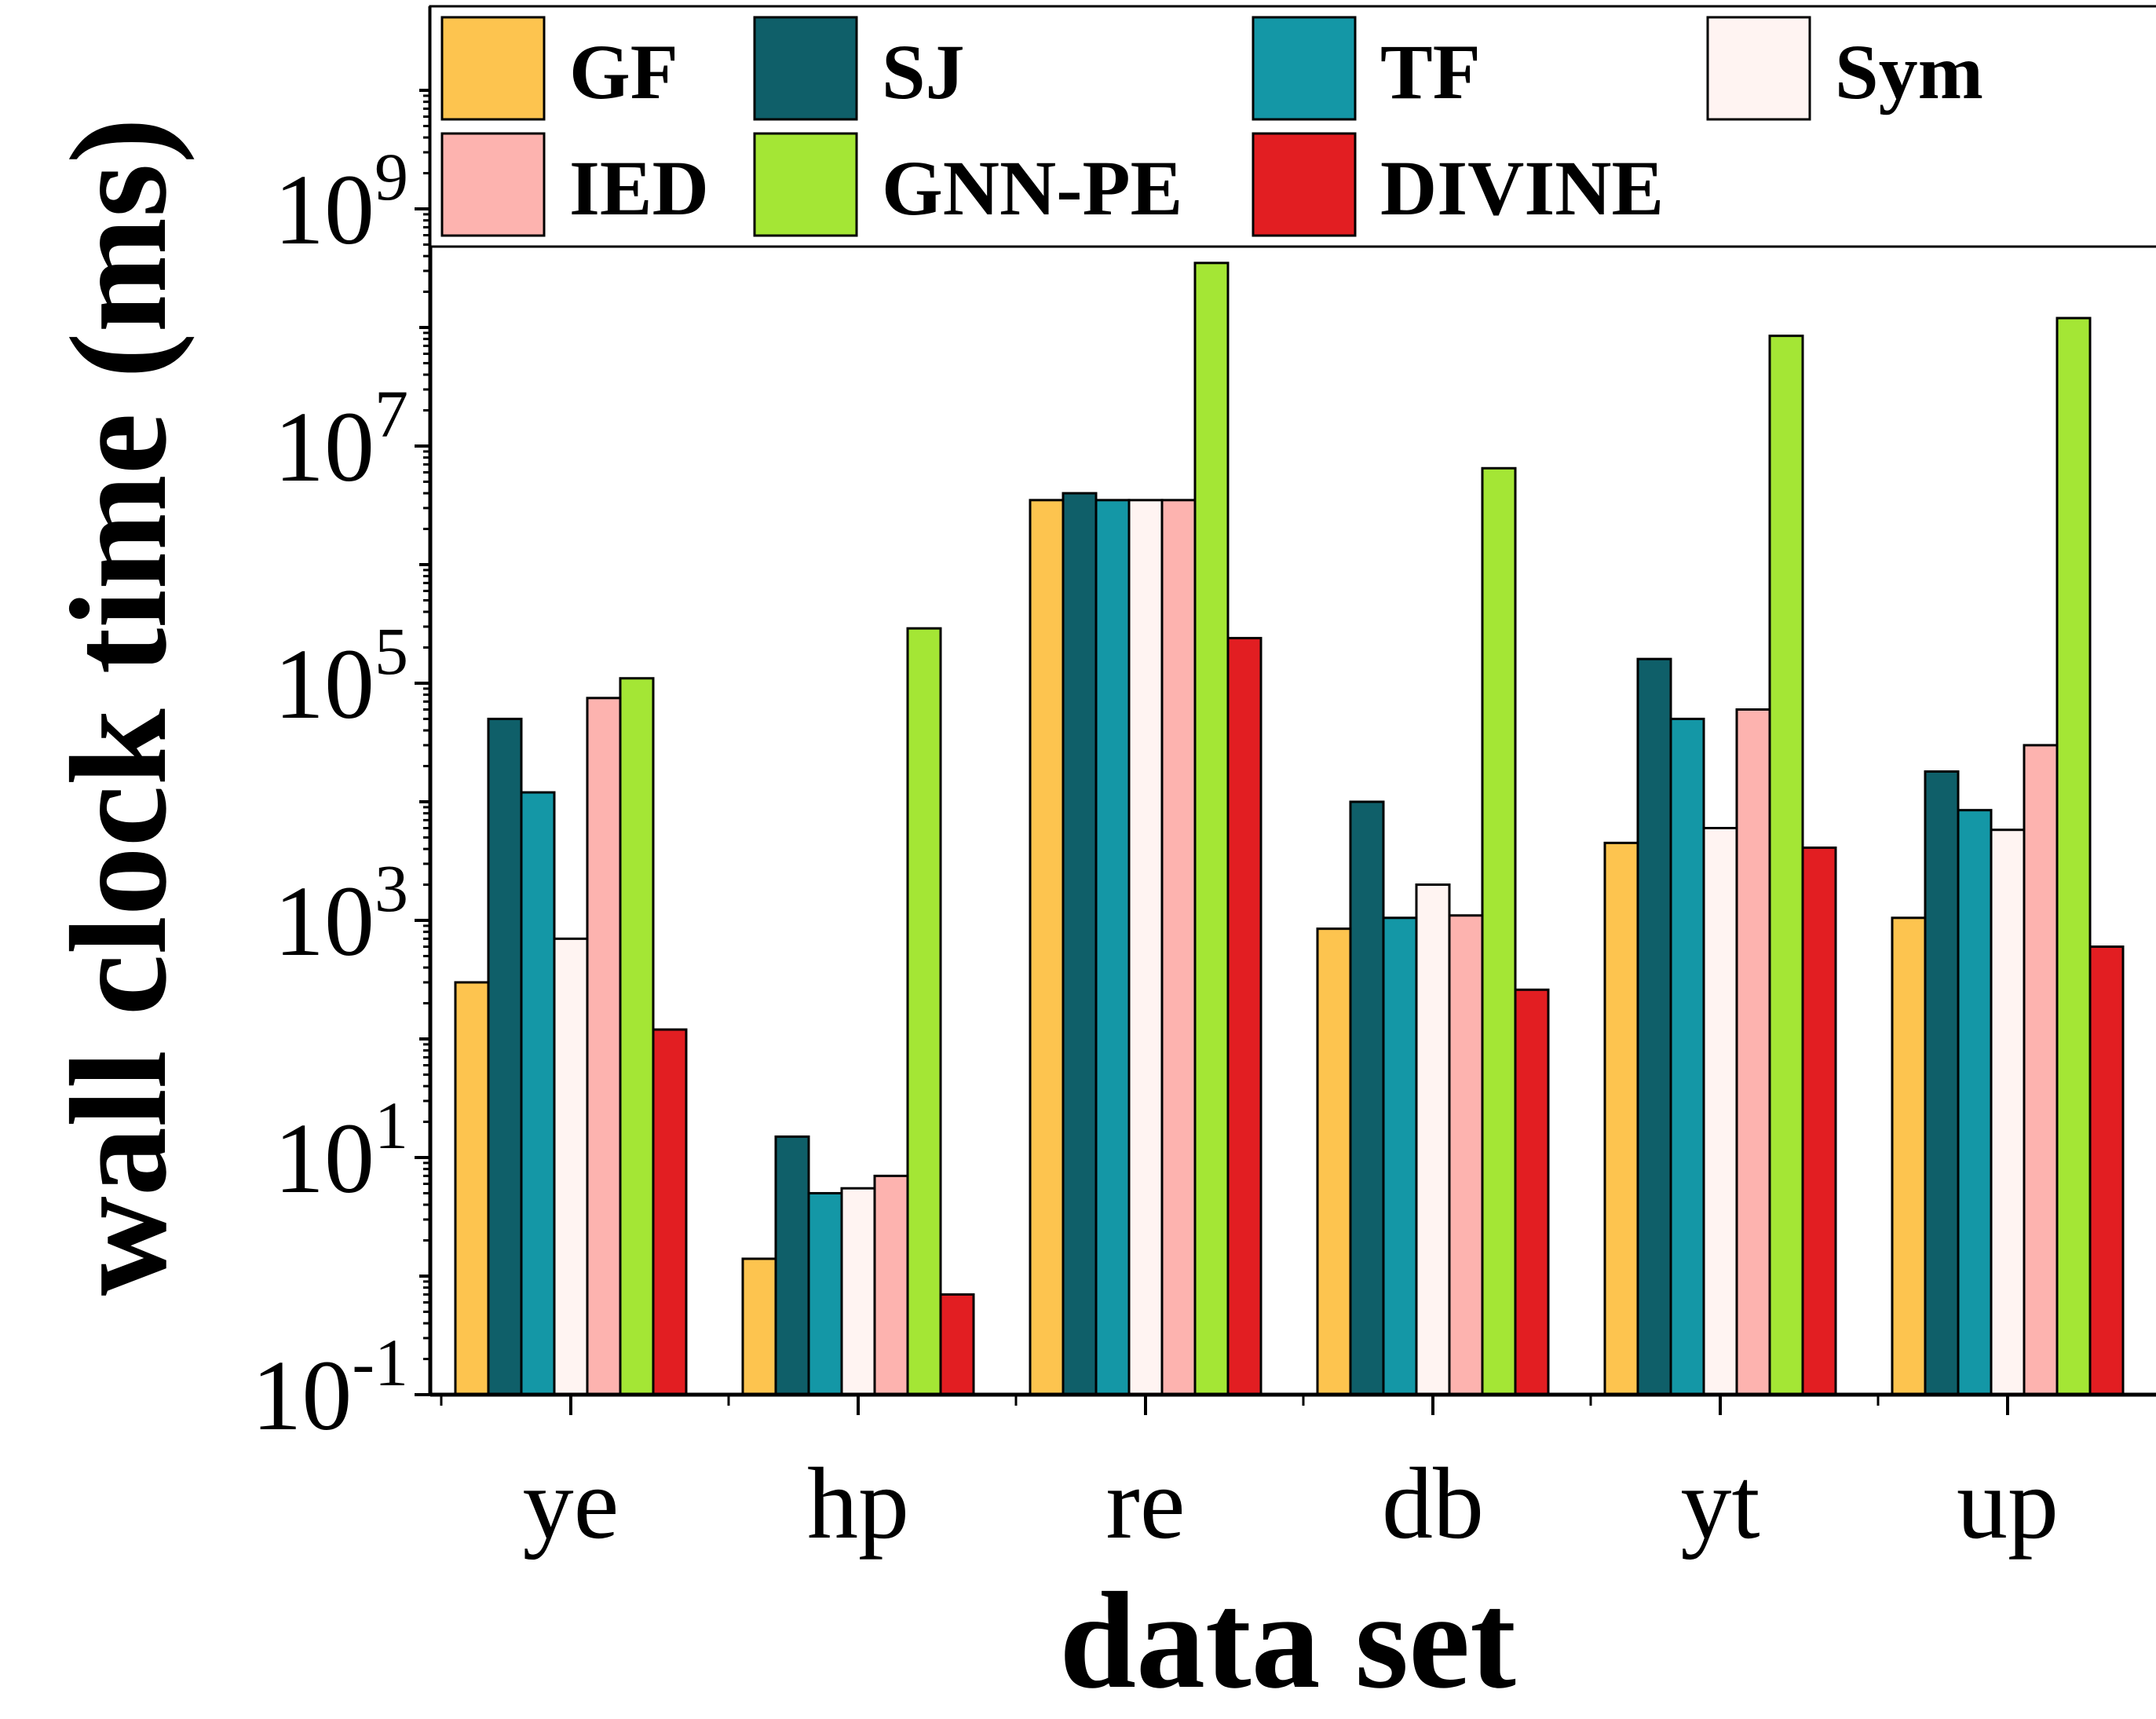 The height and width of the screenshot is (1719, 2156). I want to click on bar-tf-ye, so click(538, 1093).